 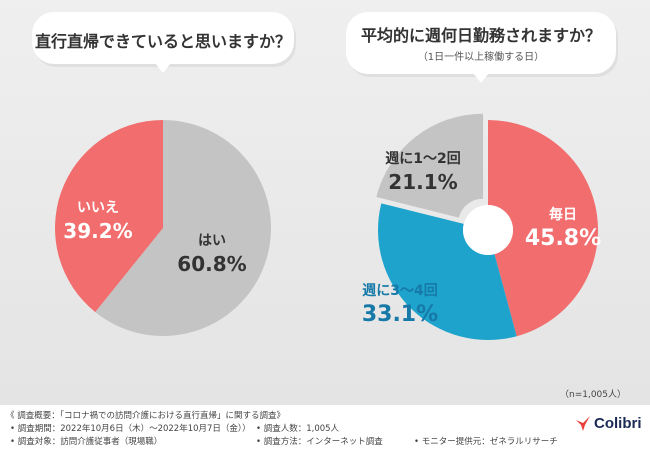 What do you see at coordinates (563, 238) in the screenshot?
I see `slice-value-0: 45.8%` at bounding box center [563, 238].